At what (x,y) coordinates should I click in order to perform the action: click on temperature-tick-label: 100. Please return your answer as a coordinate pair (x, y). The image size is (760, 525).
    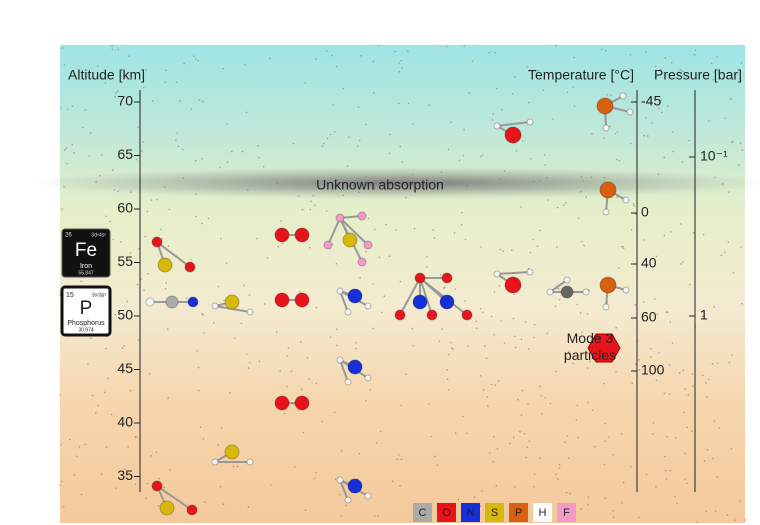
    Looking at the image, I should click on (653, 370).